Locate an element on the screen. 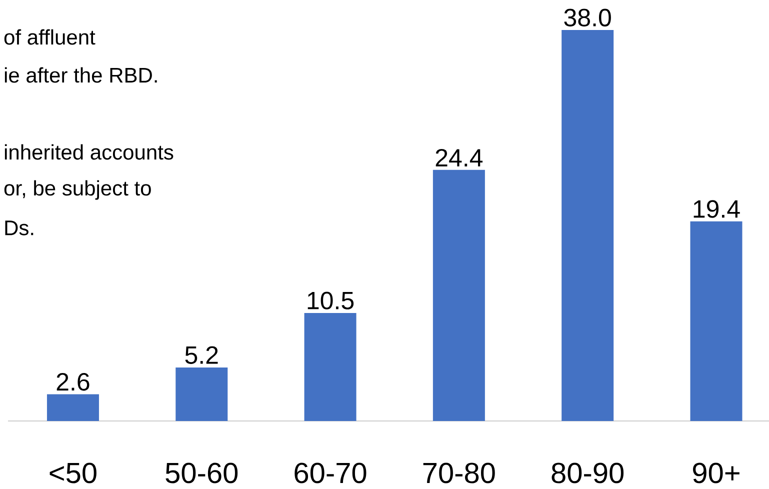 The height and width of the screenshot is (489, 769). data-label: 24.4 is located at coordinates (459, 157).